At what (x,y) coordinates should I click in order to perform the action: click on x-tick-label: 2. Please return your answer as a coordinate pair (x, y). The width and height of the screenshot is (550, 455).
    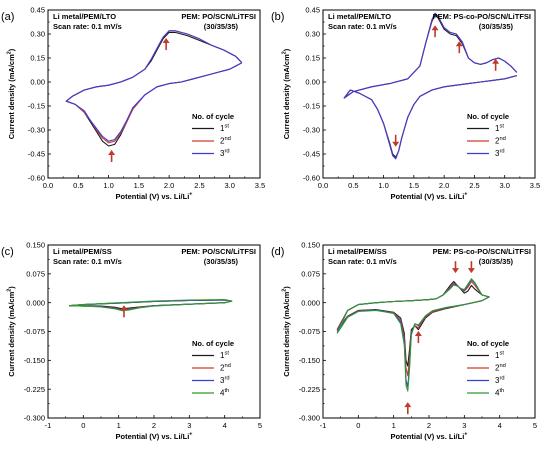
    Looking at the image, I should click on (429, 425).